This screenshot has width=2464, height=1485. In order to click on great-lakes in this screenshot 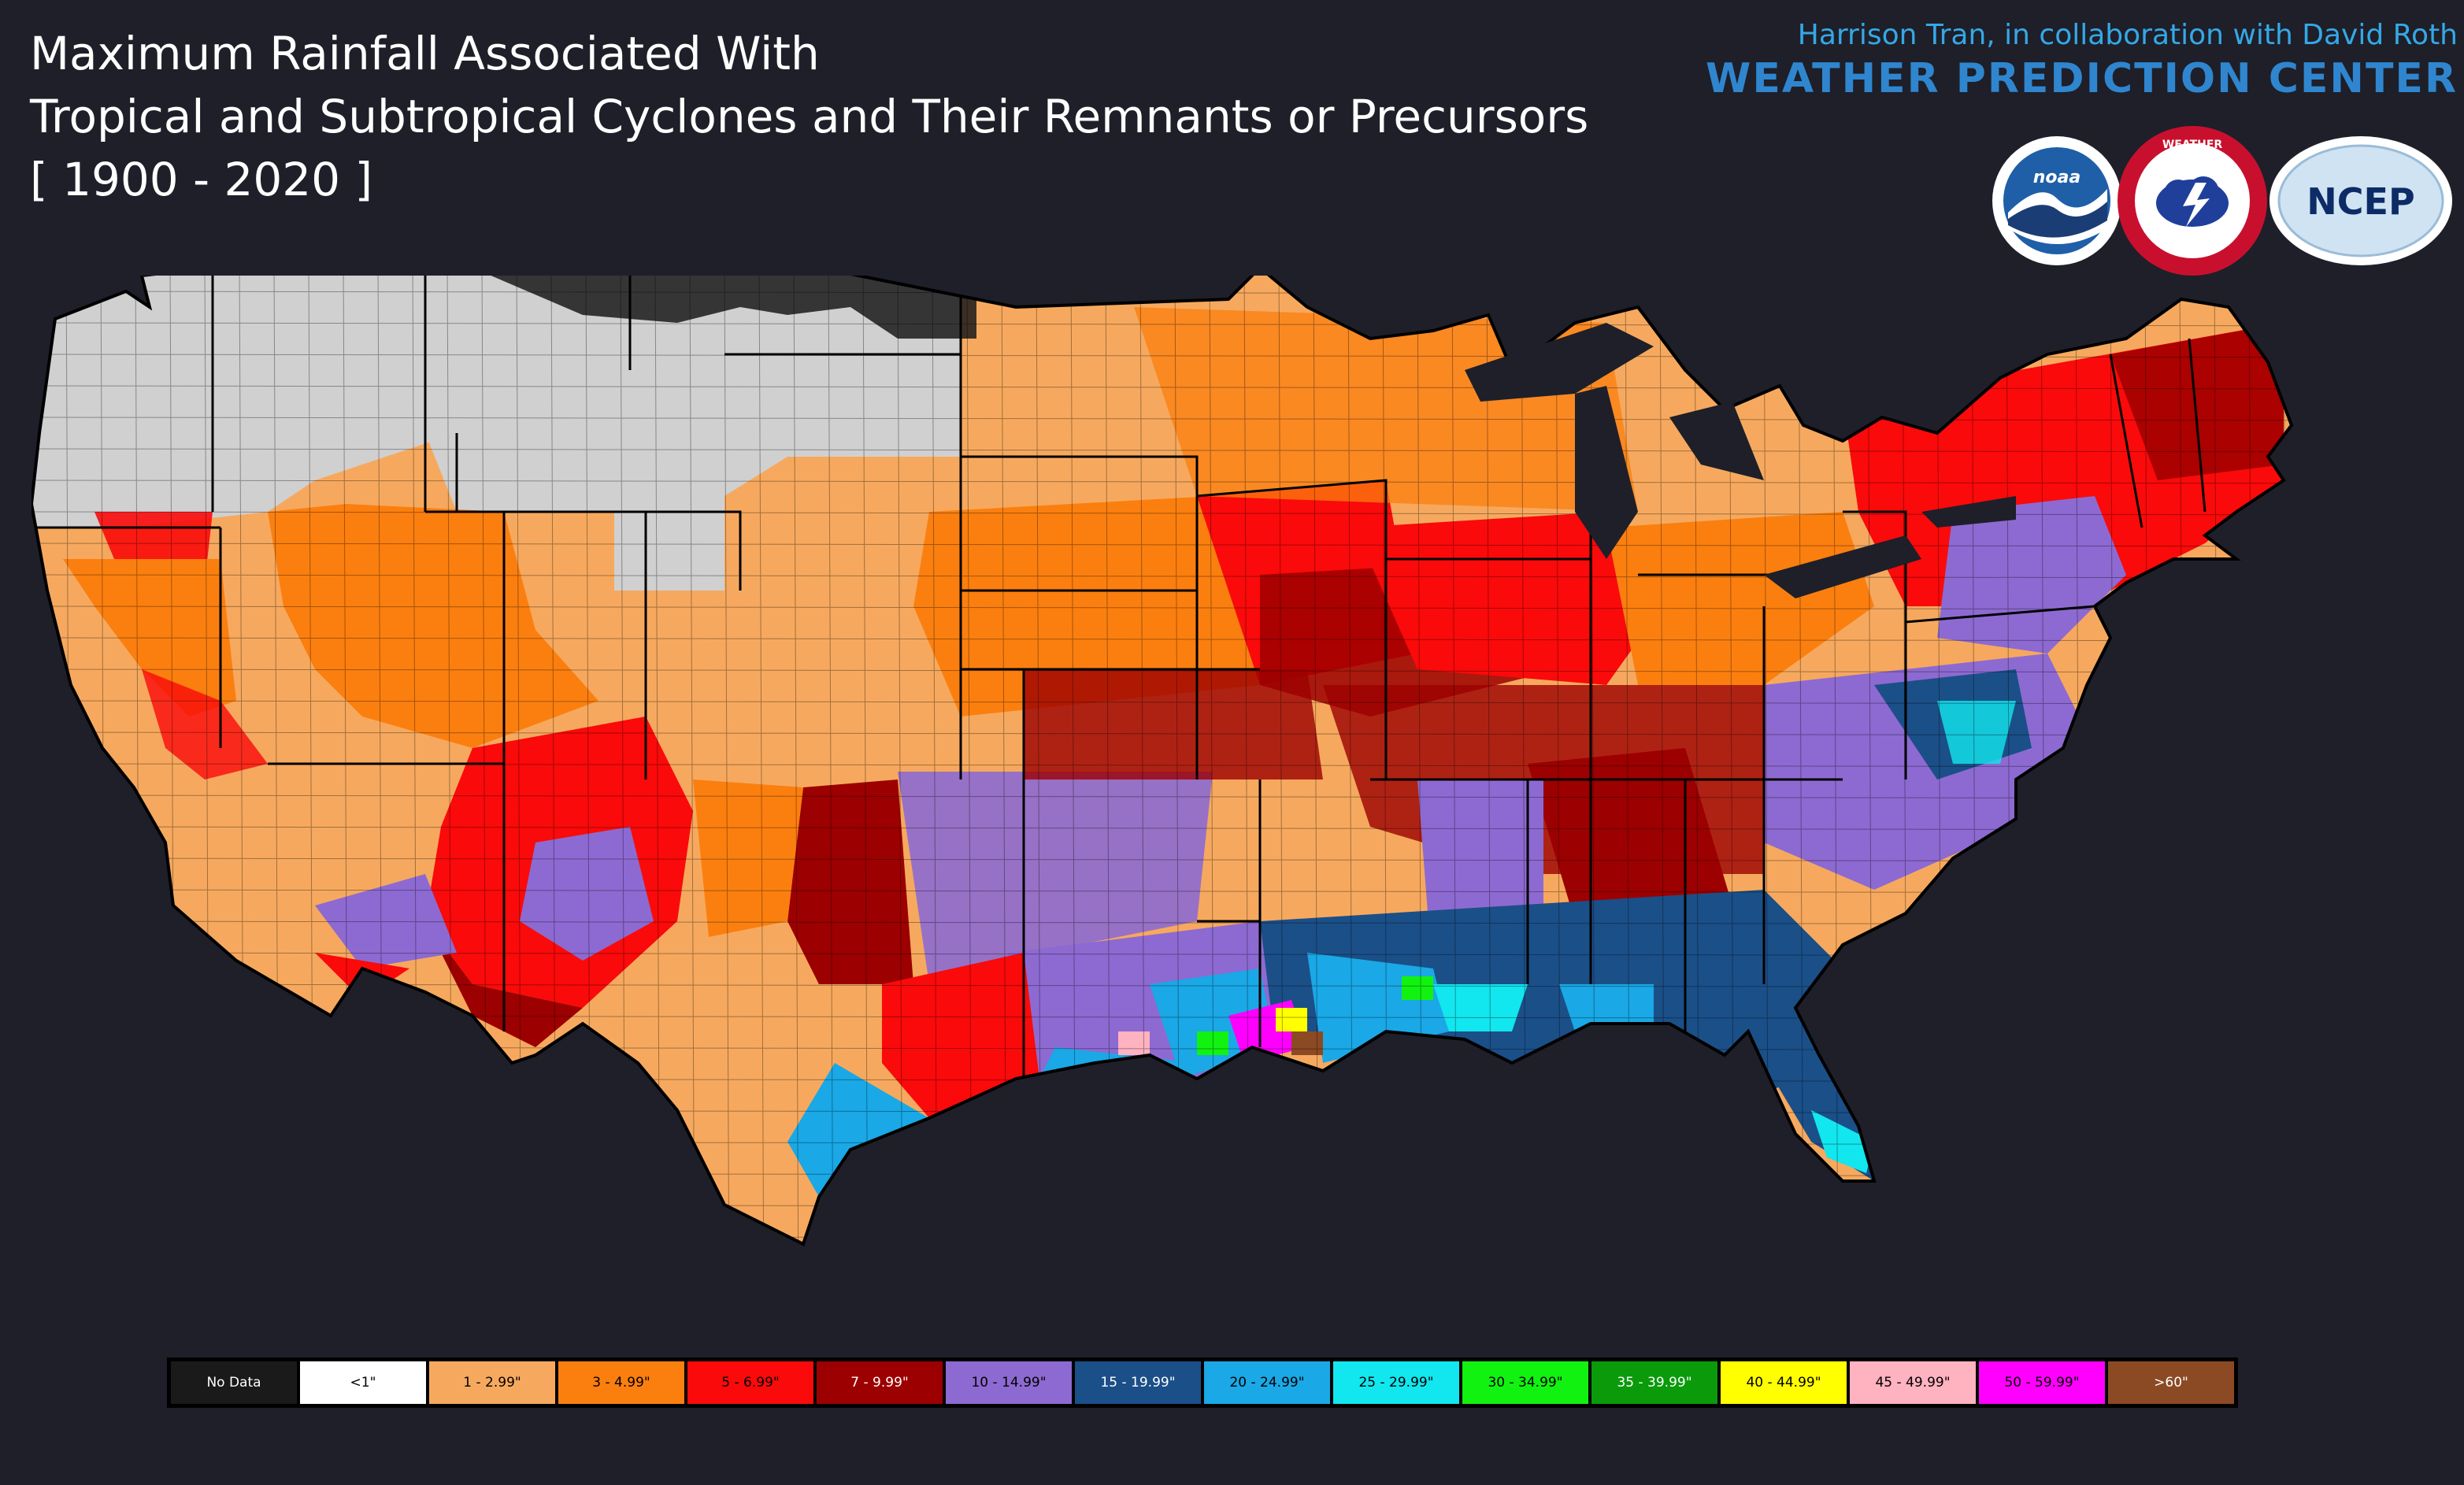, I will do `click(1740, 460)`.